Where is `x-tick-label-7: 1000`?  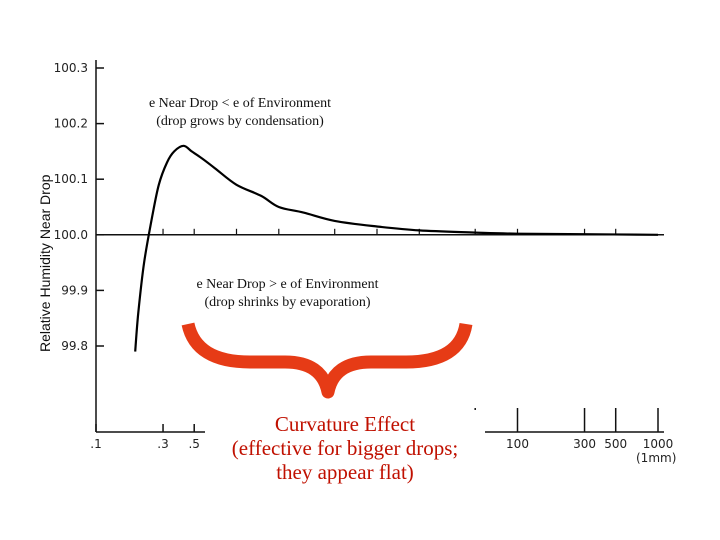
x-tick-label-7: 1000 is located at coordinates (658, 444).